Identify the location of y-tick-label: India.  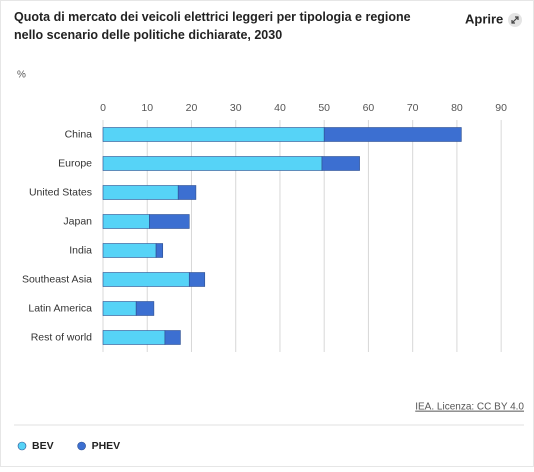
(80, 250).